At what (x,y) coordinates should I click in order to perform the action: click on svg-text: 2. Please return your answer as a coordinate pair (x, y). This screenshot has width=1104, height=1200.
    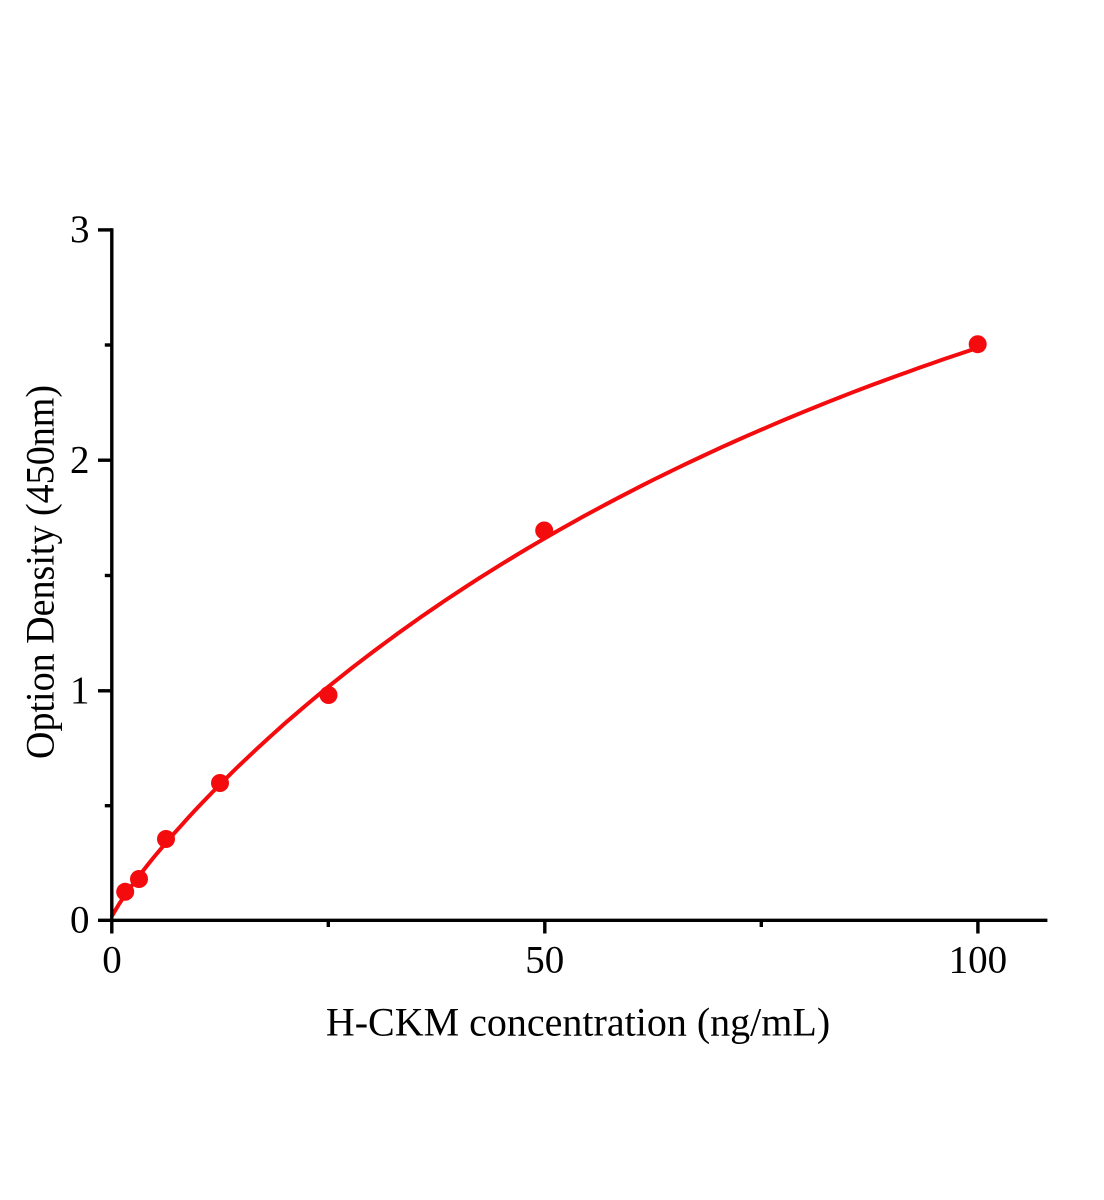
    Looking at the image, I should click on (80, 459).